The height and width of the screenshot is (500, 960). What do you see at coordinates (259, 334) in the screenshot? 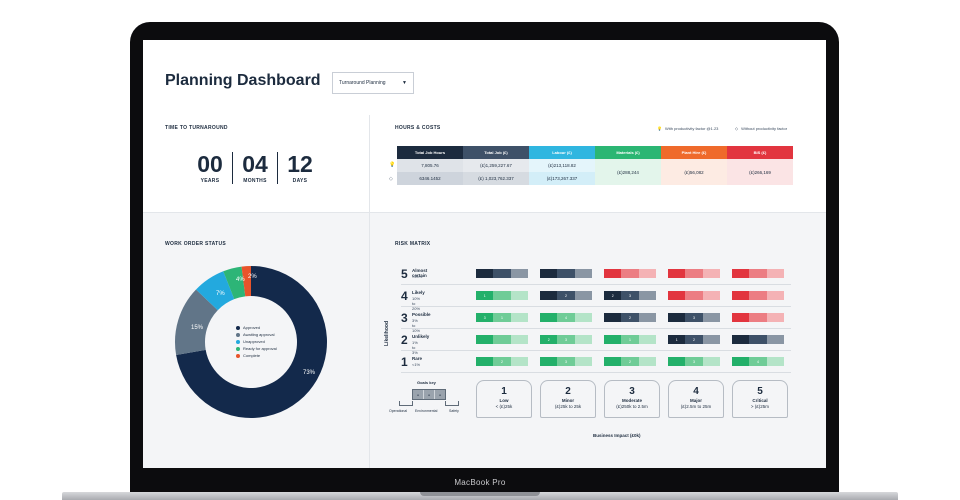
I see `legend-label: Awaiting approval` at bounding box center [259, 334].